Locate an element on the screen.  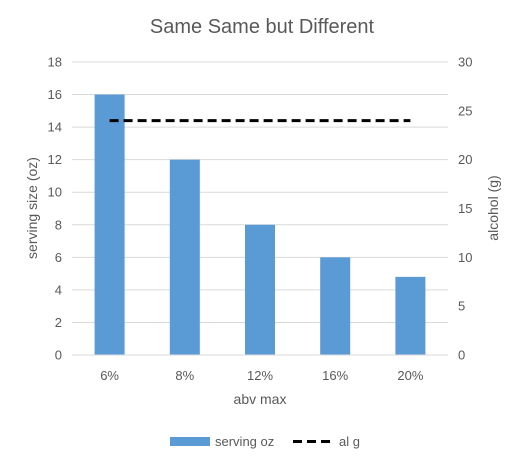
y-tick-label-right: 30 is located at coordinates (465, 62).